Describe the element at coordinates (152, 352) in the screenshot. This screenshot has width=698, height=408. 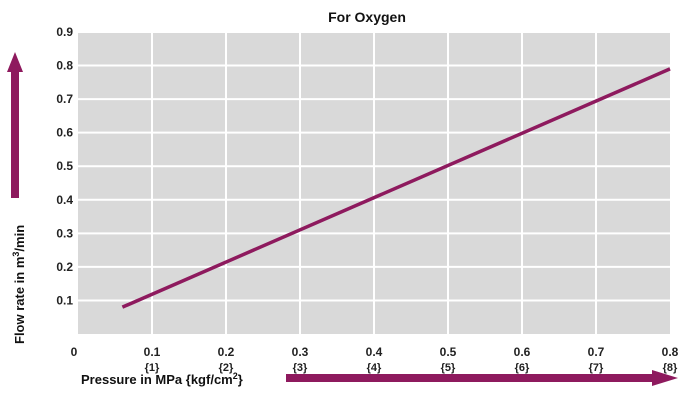
I see `x-tick-label: 0.1` at that location.